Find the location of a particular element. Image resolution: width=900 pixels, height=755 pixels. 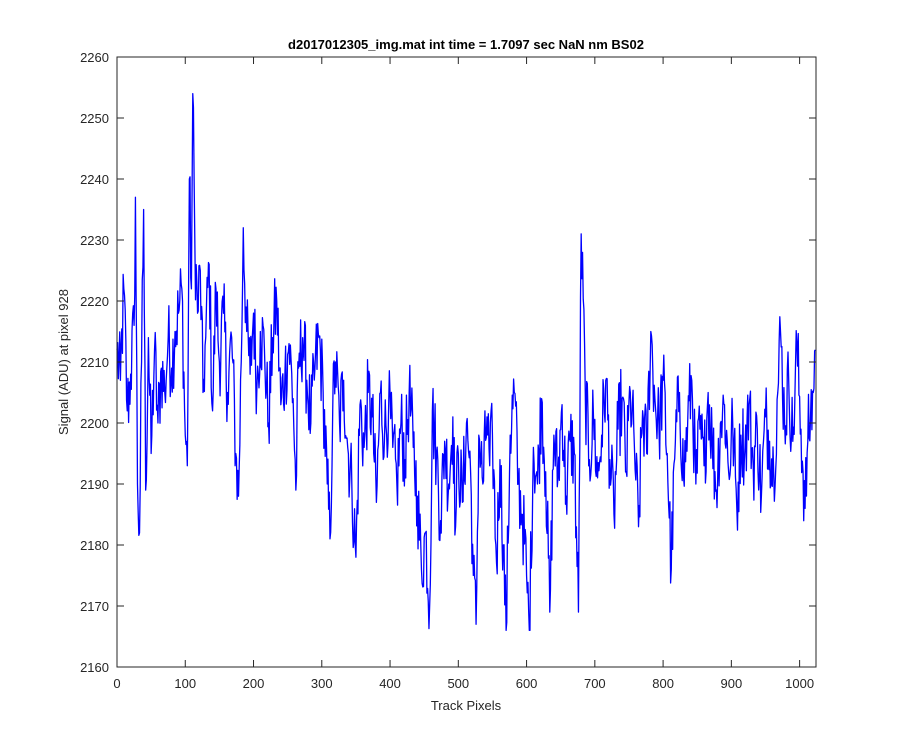

x-tick-label: 300 is located at coordinates (322, 683).